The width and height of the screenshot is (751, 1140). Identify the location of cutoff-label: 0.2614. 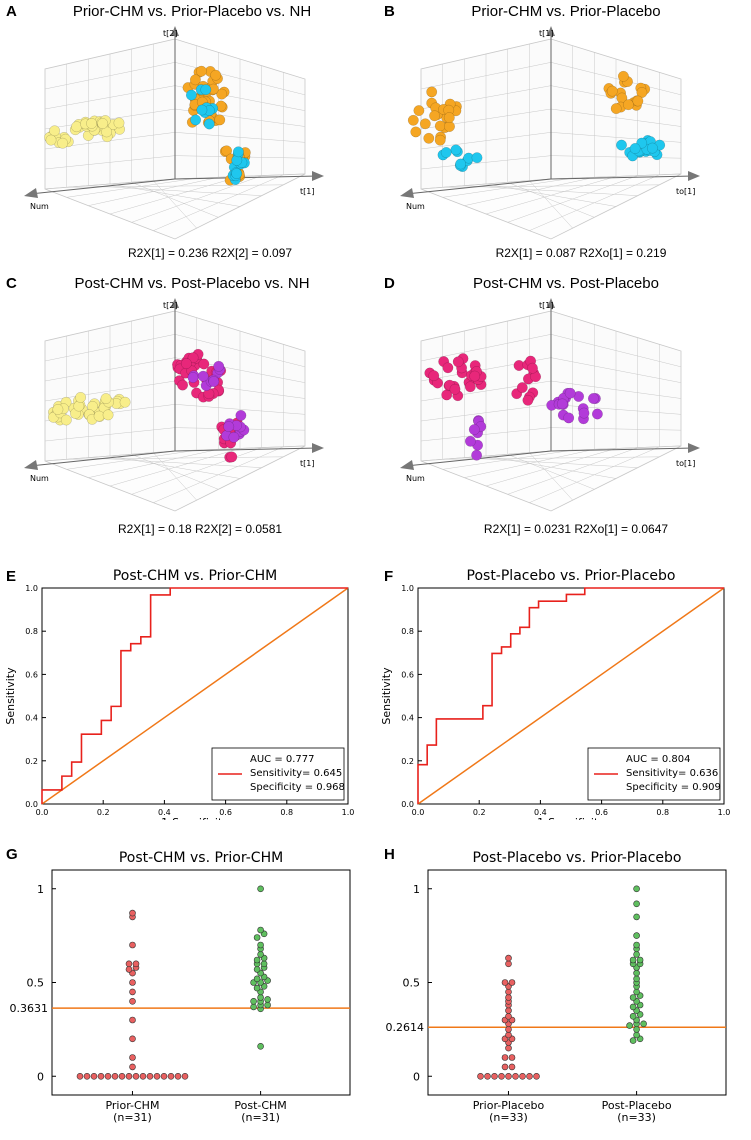
(405, 1027).